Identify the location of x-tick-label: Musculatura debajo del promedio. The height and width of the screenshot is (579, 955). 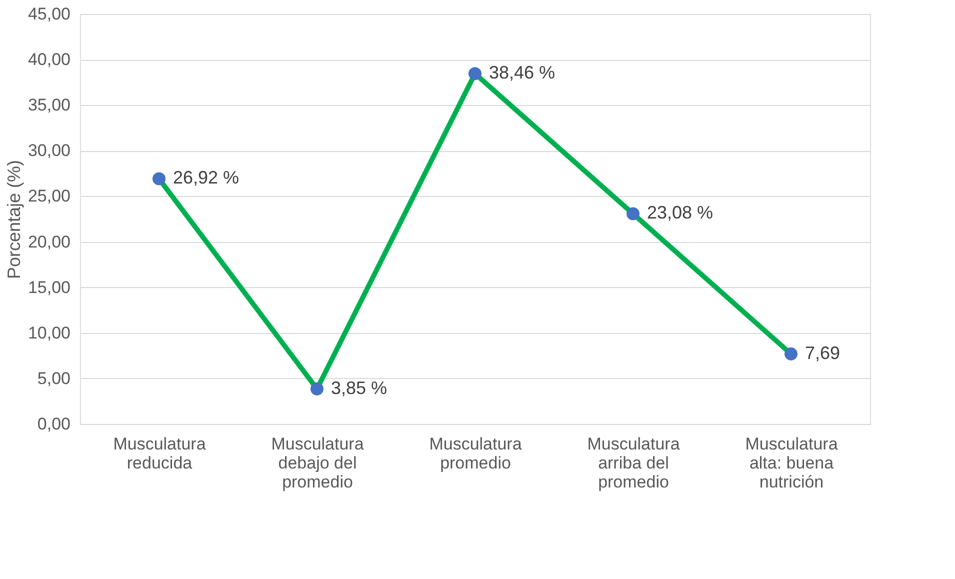
(317, 463).